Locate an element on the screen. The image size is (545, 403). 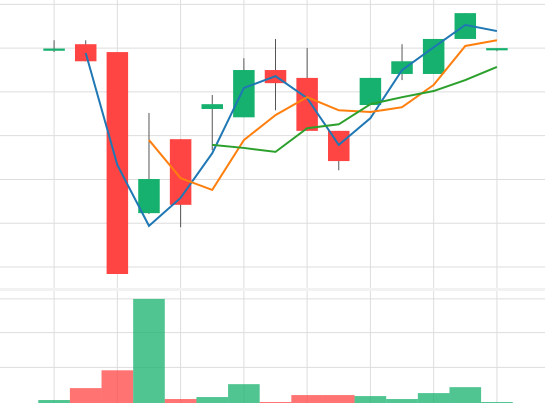
panel-separator is located at coordinates (272, 289).